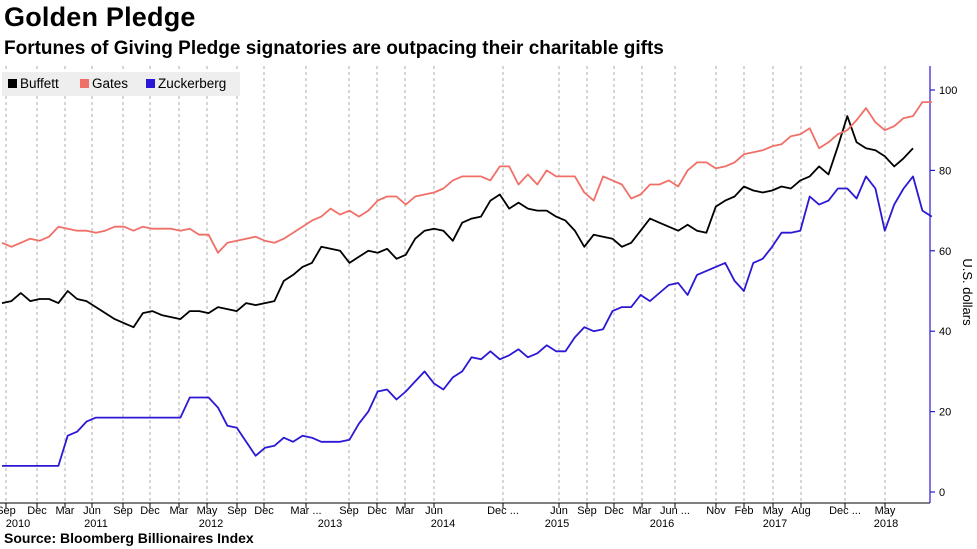  Describe the element at coordinates (100, 17) in the screenshot. I see `chart-title: Golden Pledge` at that location.